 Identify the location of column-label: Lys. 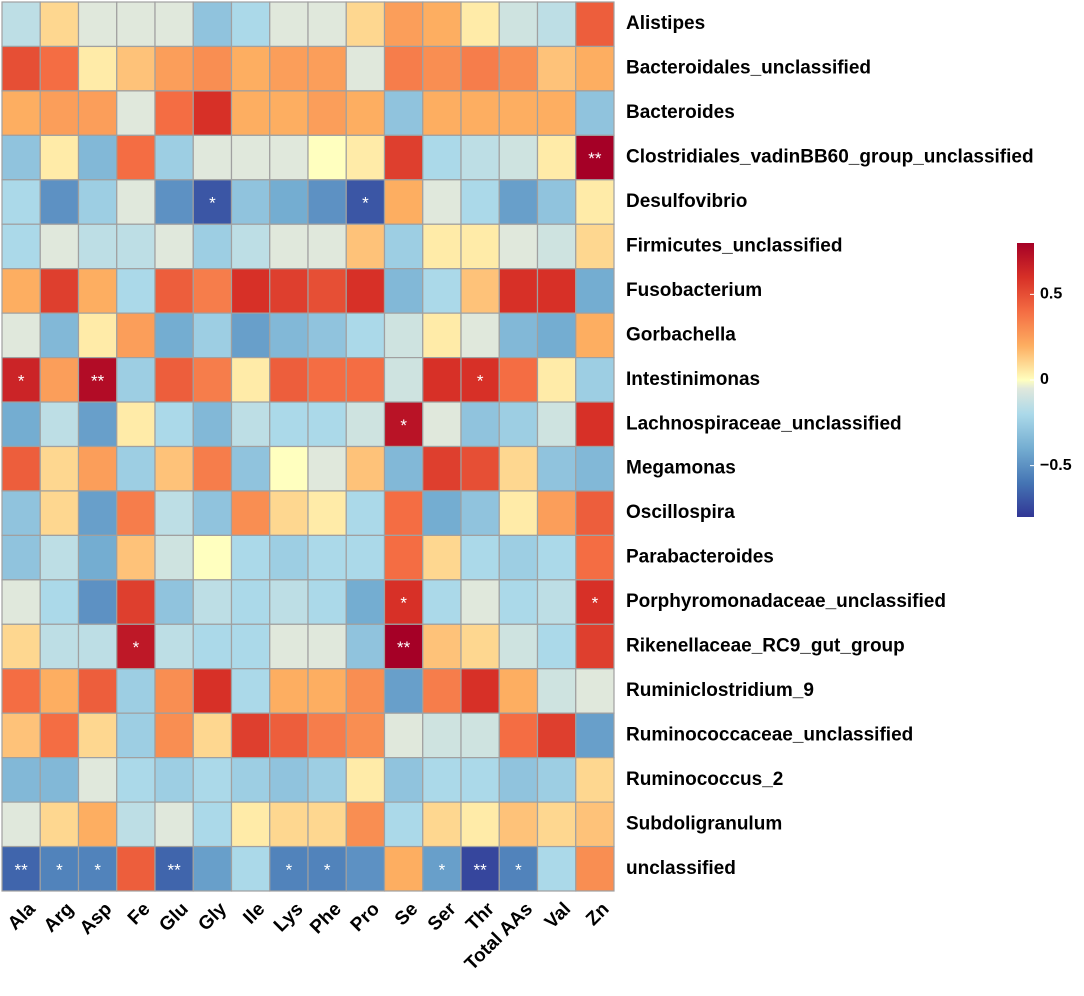
(289, 918).